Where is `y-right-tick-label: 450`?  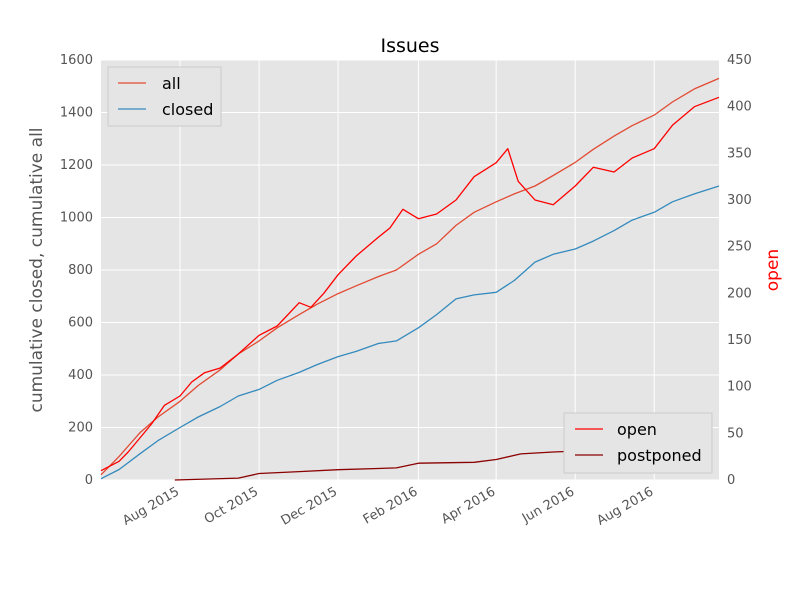 y-right-tick-label: 450 is located at coordinates (739, 60).